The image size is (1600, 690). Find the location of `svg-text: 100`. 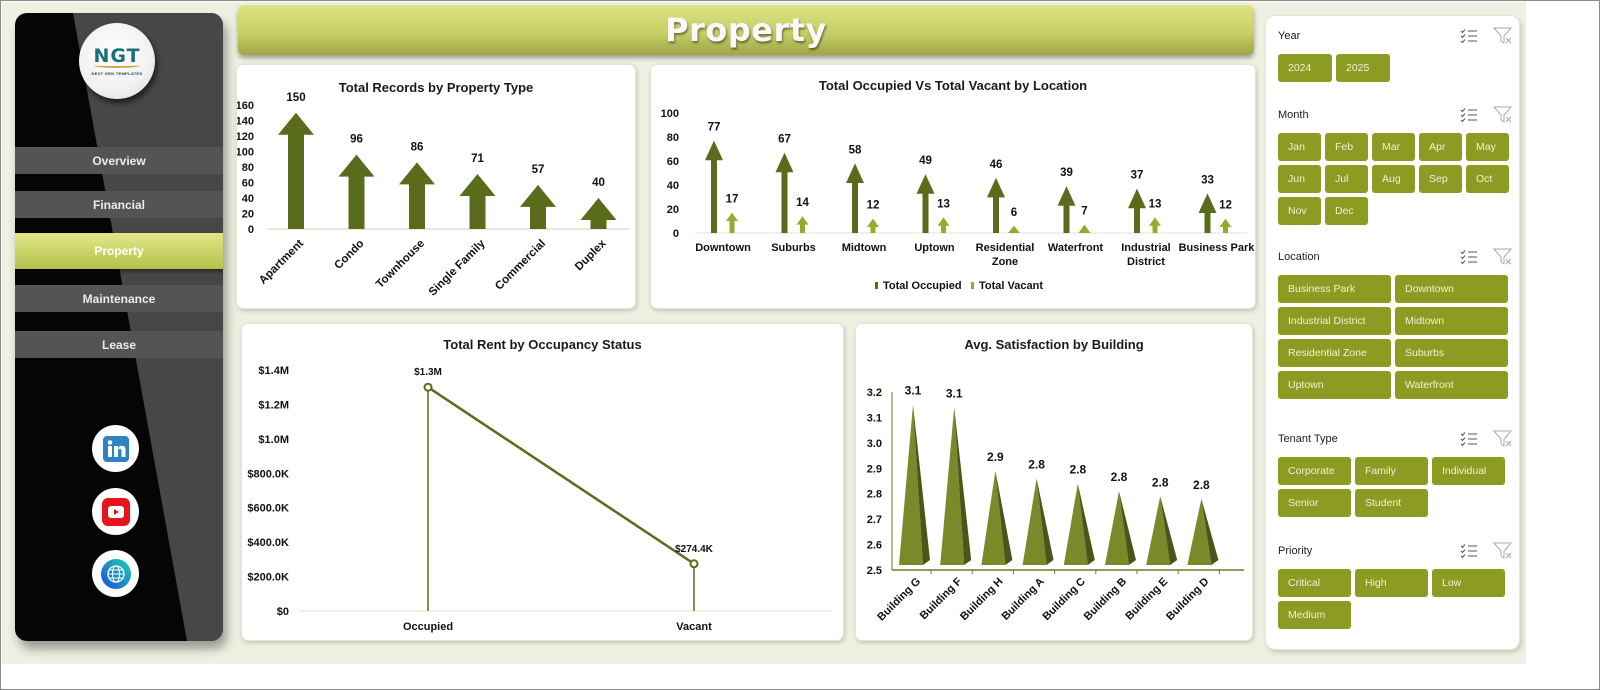

svg-text: 100 is located at coordinates (245, 153).